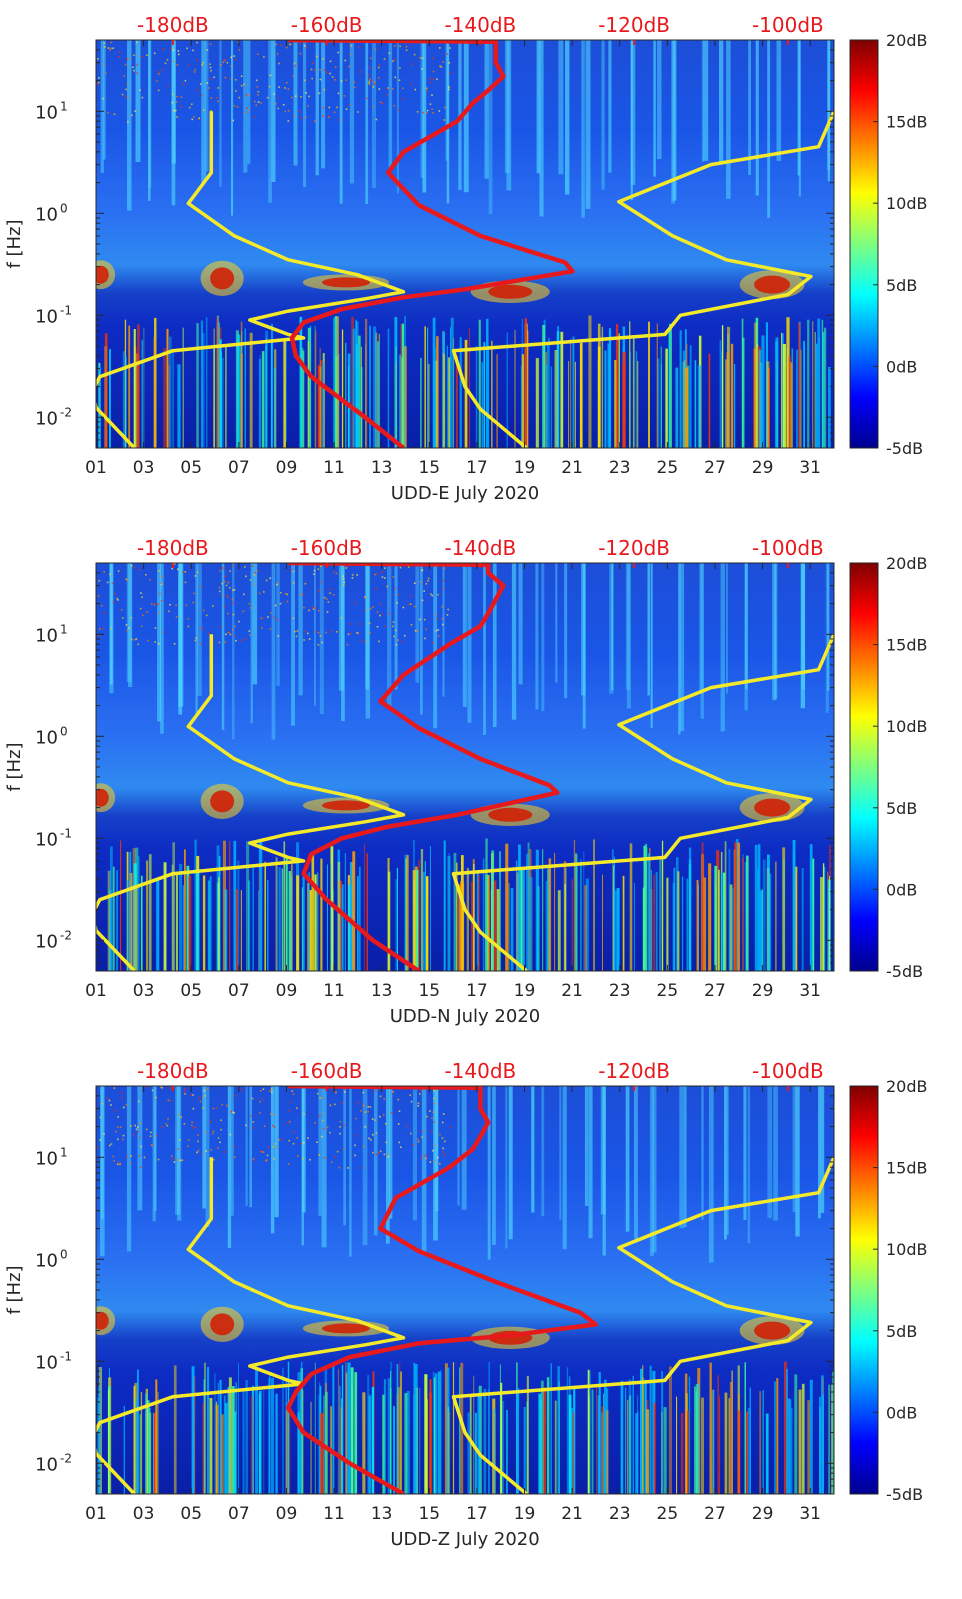  I want to click on top-db-label: -160dB, so click(327, 548).